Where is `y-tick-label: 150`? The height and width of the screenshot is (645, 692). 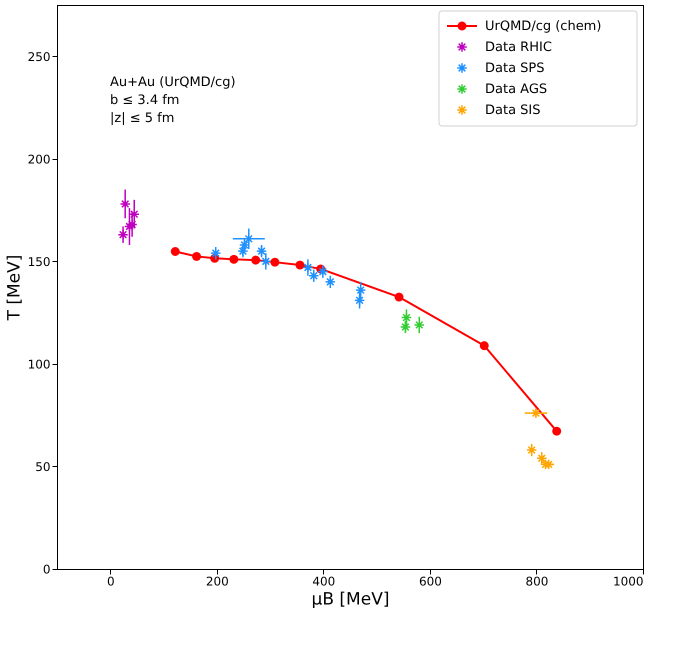 y-tick-label: 150 is located at coordinates (39, 261).